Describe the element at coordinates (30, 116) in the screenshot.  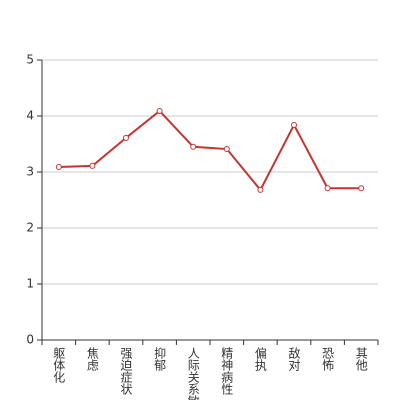
I see `y-tick-label: 4` at that location.